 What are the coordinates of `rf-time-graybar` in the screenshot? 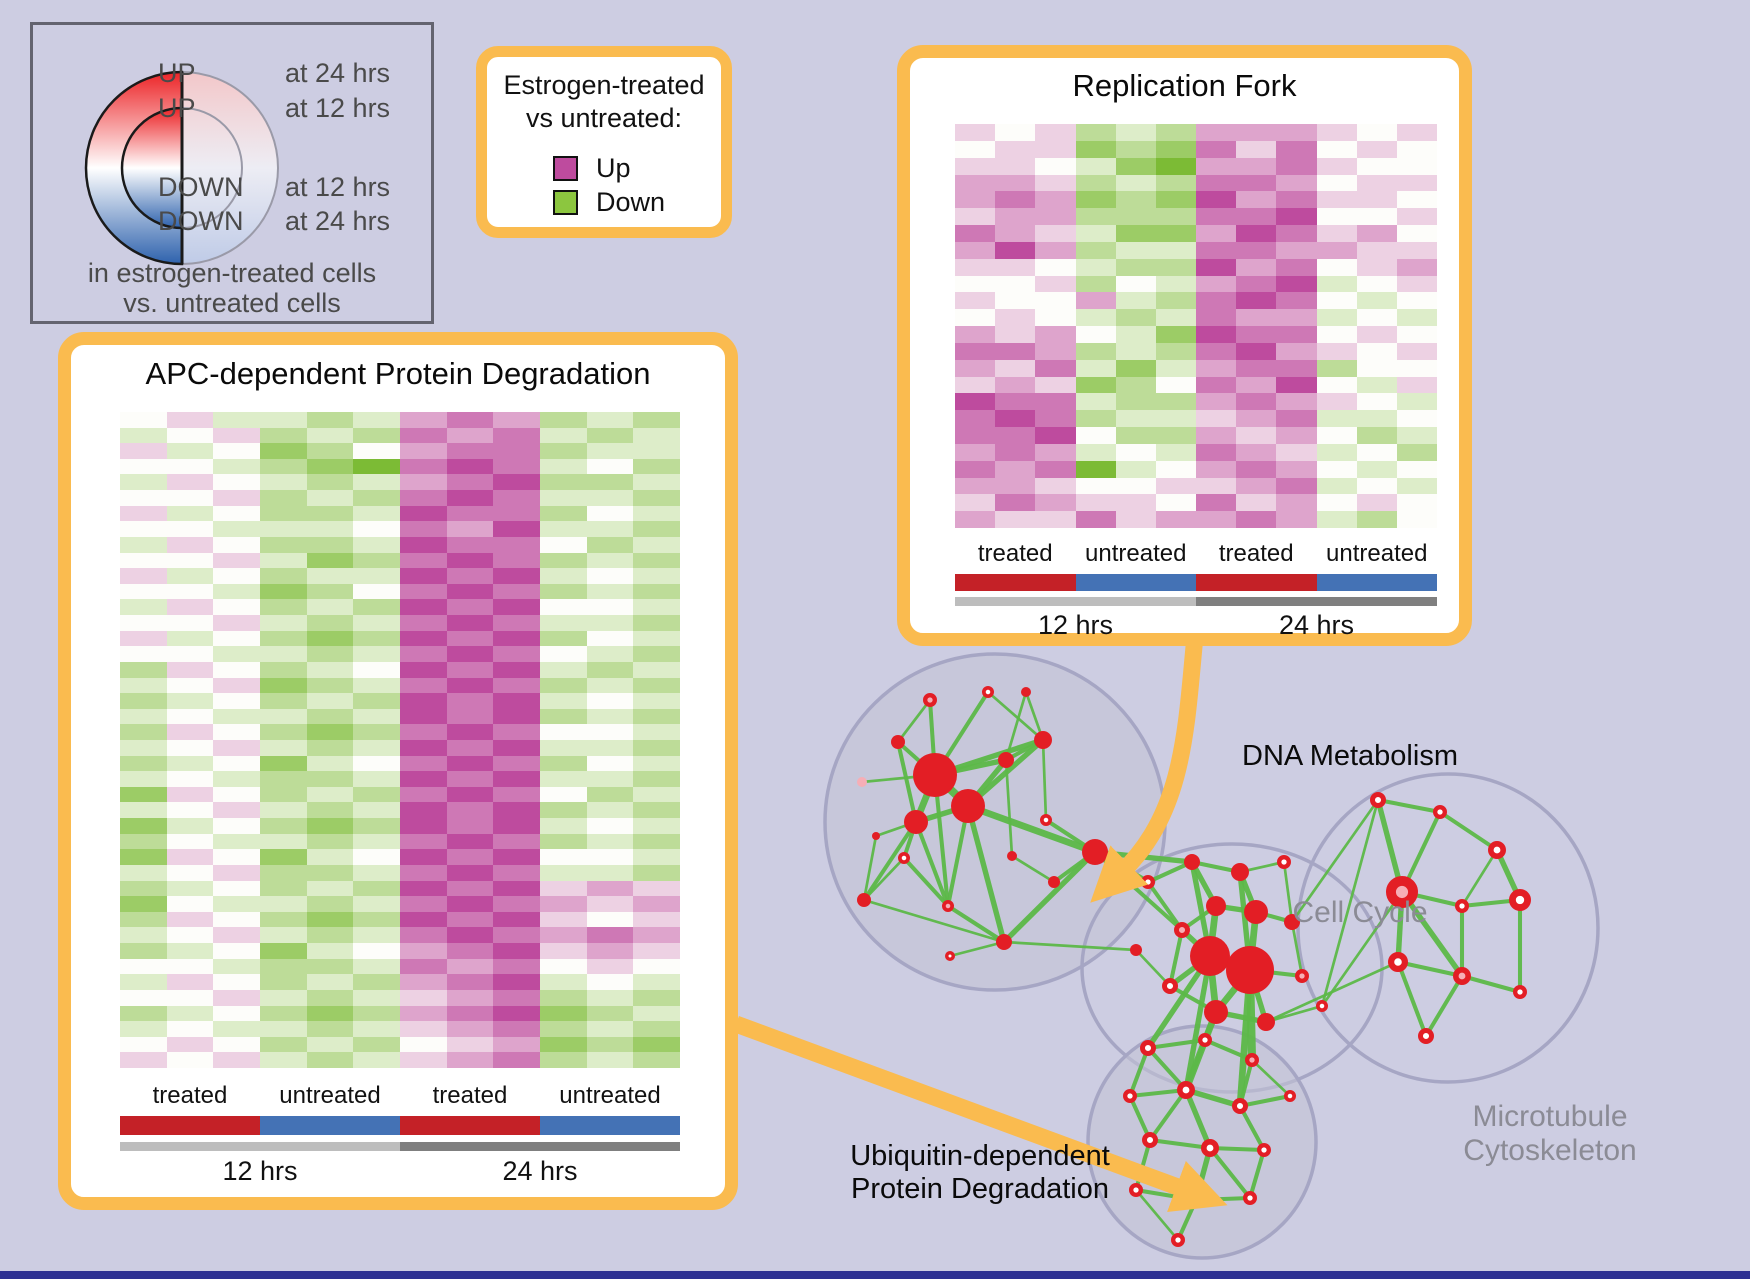 It's located at (1196, 601).